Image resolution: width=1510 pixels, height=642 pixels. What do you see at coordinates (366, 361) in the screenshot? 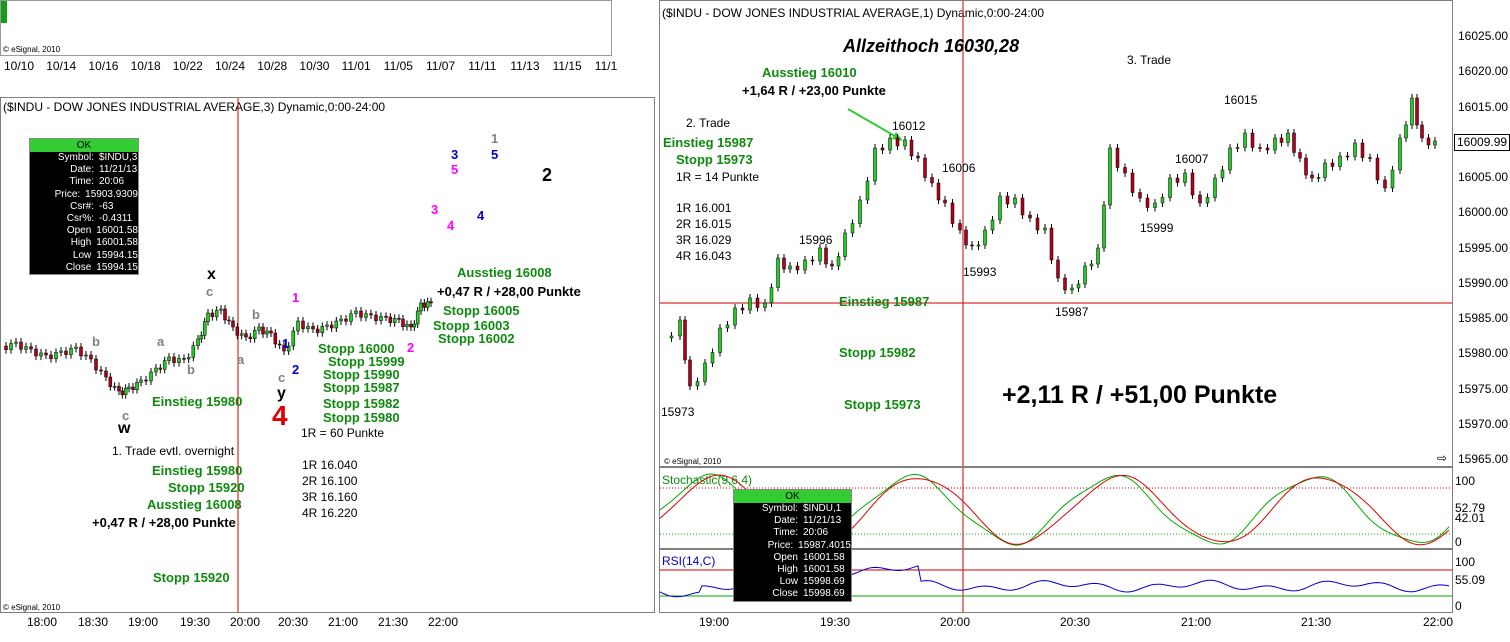
I see `stop-note: Stopp 15999` at bounding box center [366, 361].